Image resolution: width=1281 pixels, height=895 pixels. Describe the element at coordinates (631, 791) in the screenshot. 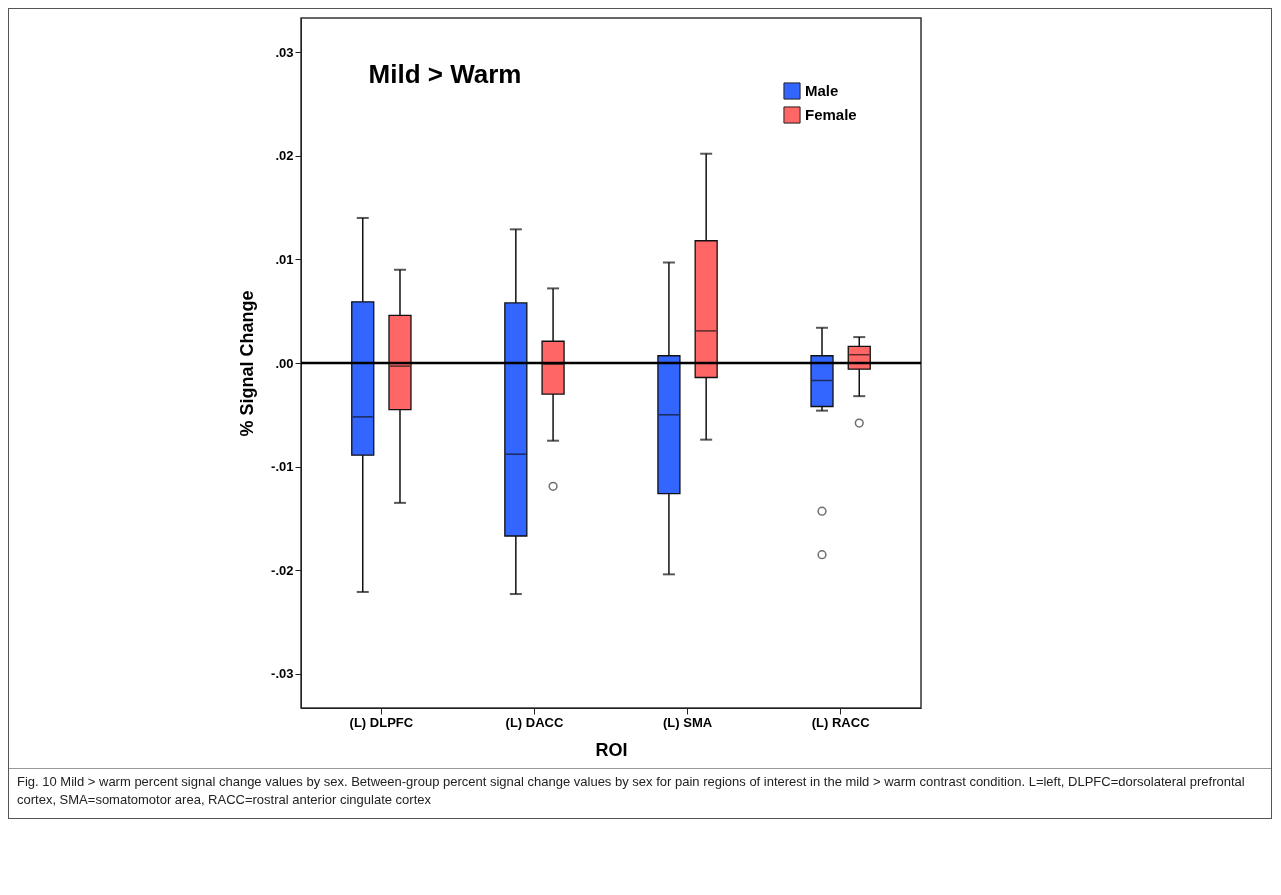

I see `caption: Fig. 10 Mild > warm percent signal change values by sex. Between-group percent signal change values by sex for pain regions of interest in the mild > warm contrast condition. L=left, DLPFC=dorsolateral prefrontal cortex, SMA=somatomotor area, RACC=rostral anterior cingulate cortex` at that location.